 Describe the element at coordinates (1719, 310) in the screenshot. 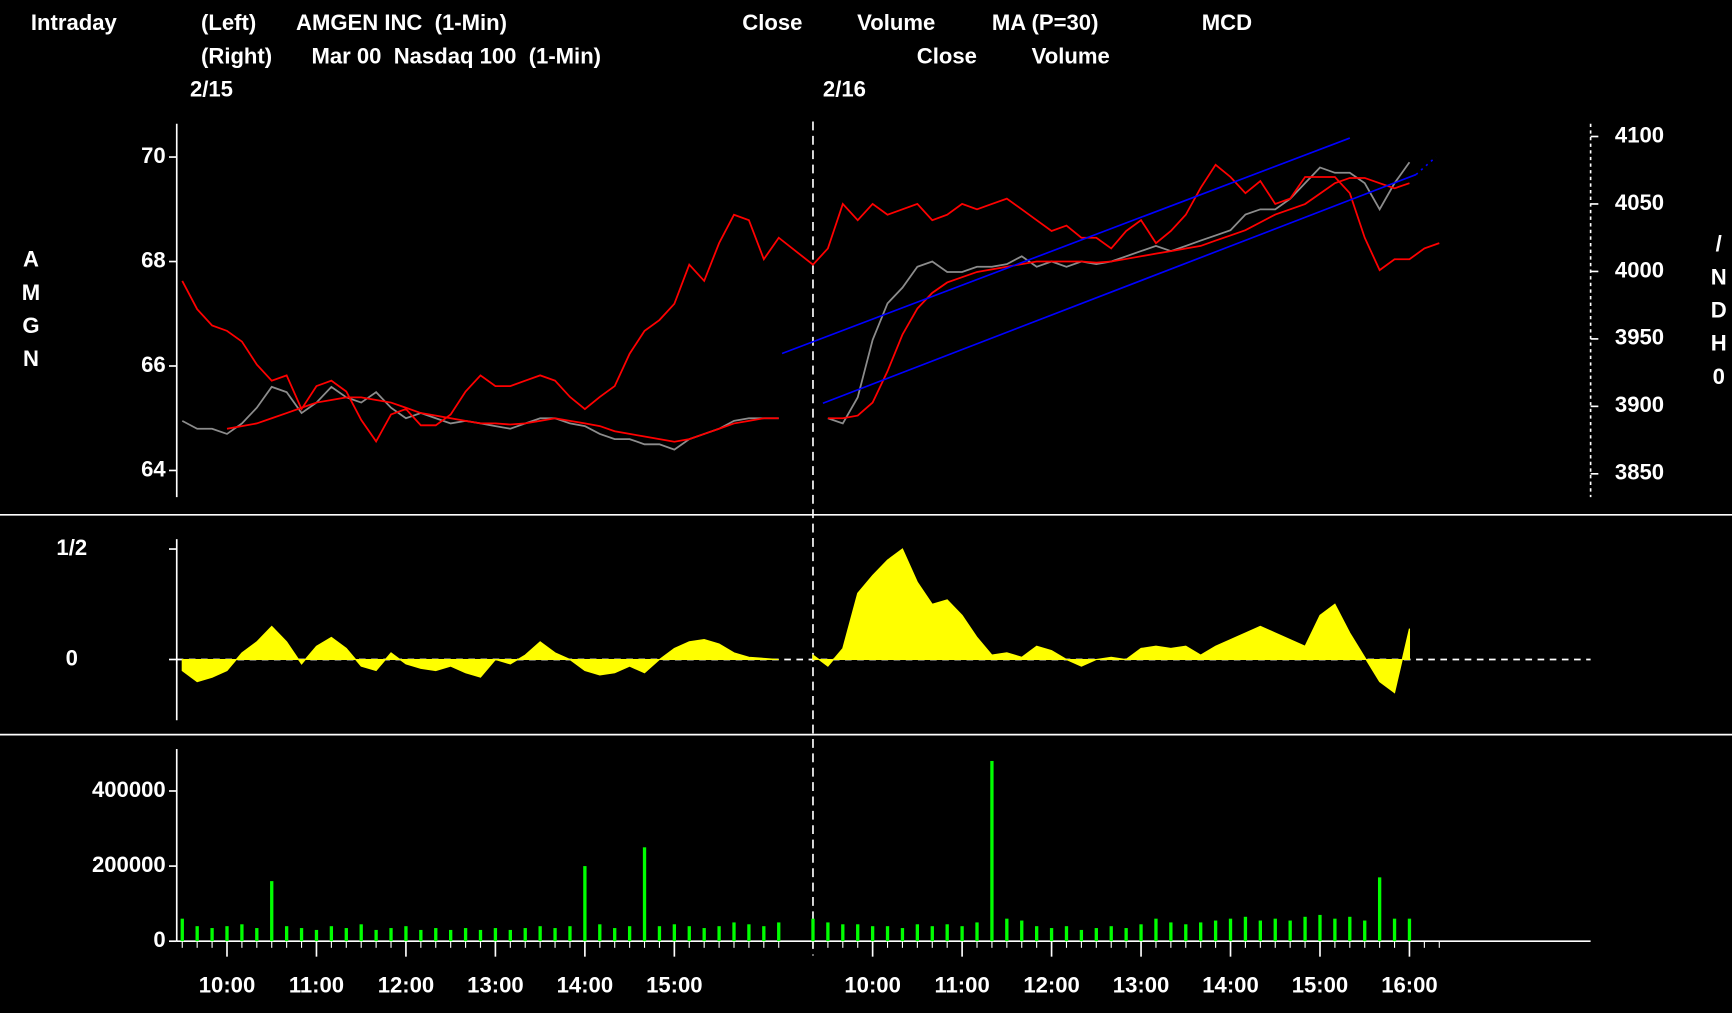

I see `y2-axis-label: / N D H 0` at that location.